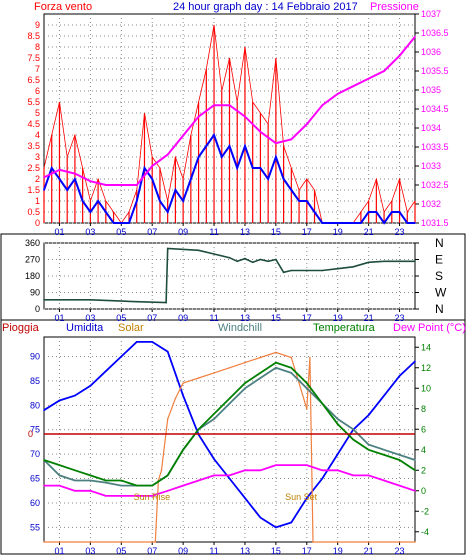  What do you see at coordinates (33, 212) in the screenshot?
I see `y-left-tick-label: 0.5` at bounding box center [33, 212].